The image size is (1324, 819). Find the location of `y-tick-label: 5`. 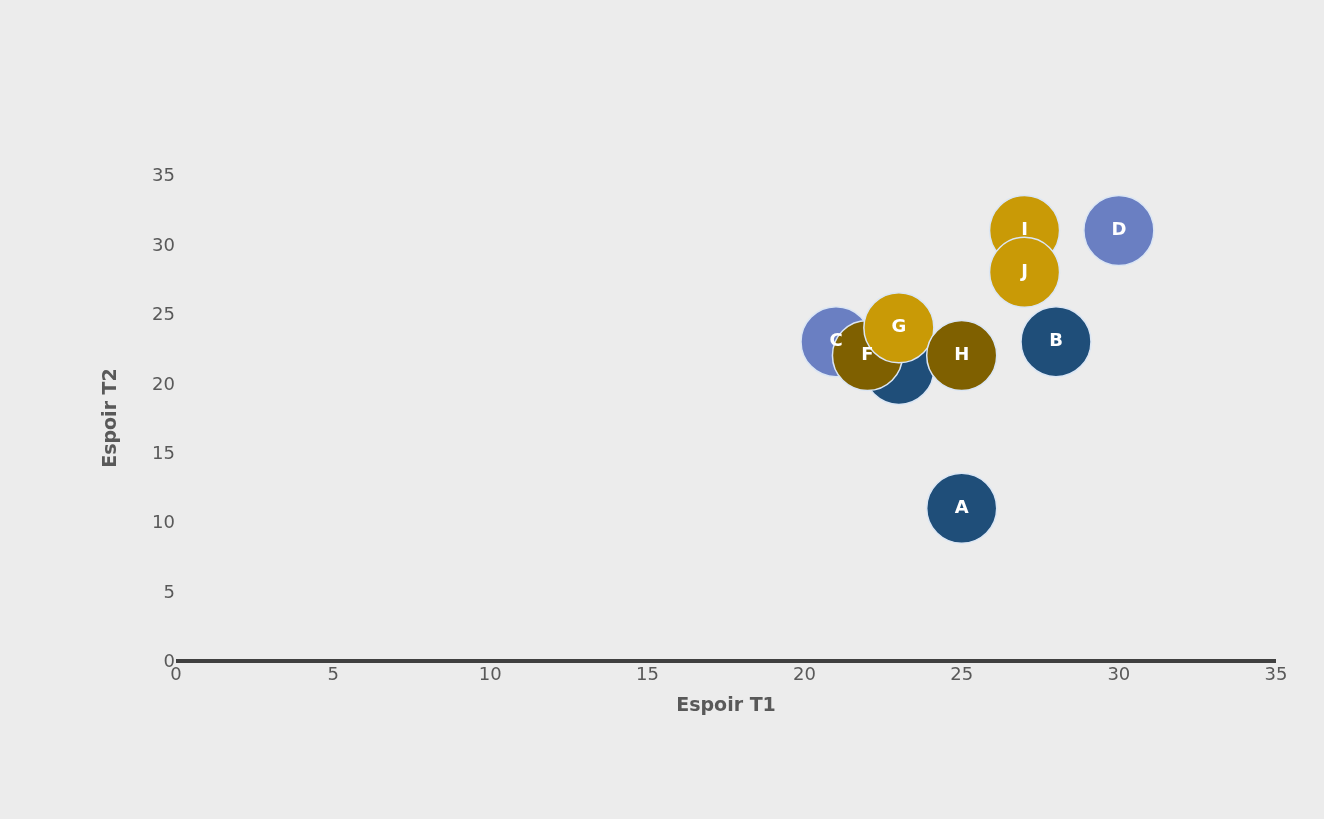

y-tick-label: 5 is located at coordinates (169, 591).